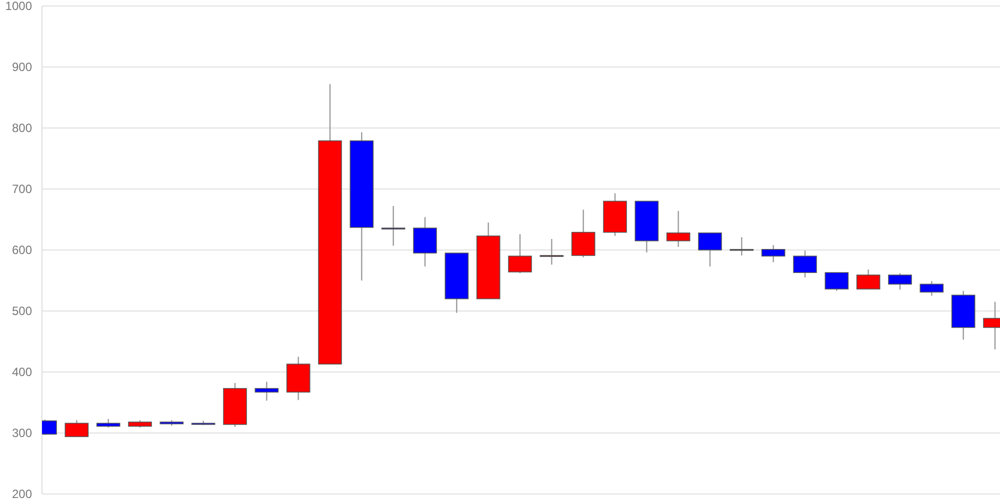 Image resolution: width=1000 pixels, height=500 pixels. I want to click on y-tick-label: 800, so click(22, 128).